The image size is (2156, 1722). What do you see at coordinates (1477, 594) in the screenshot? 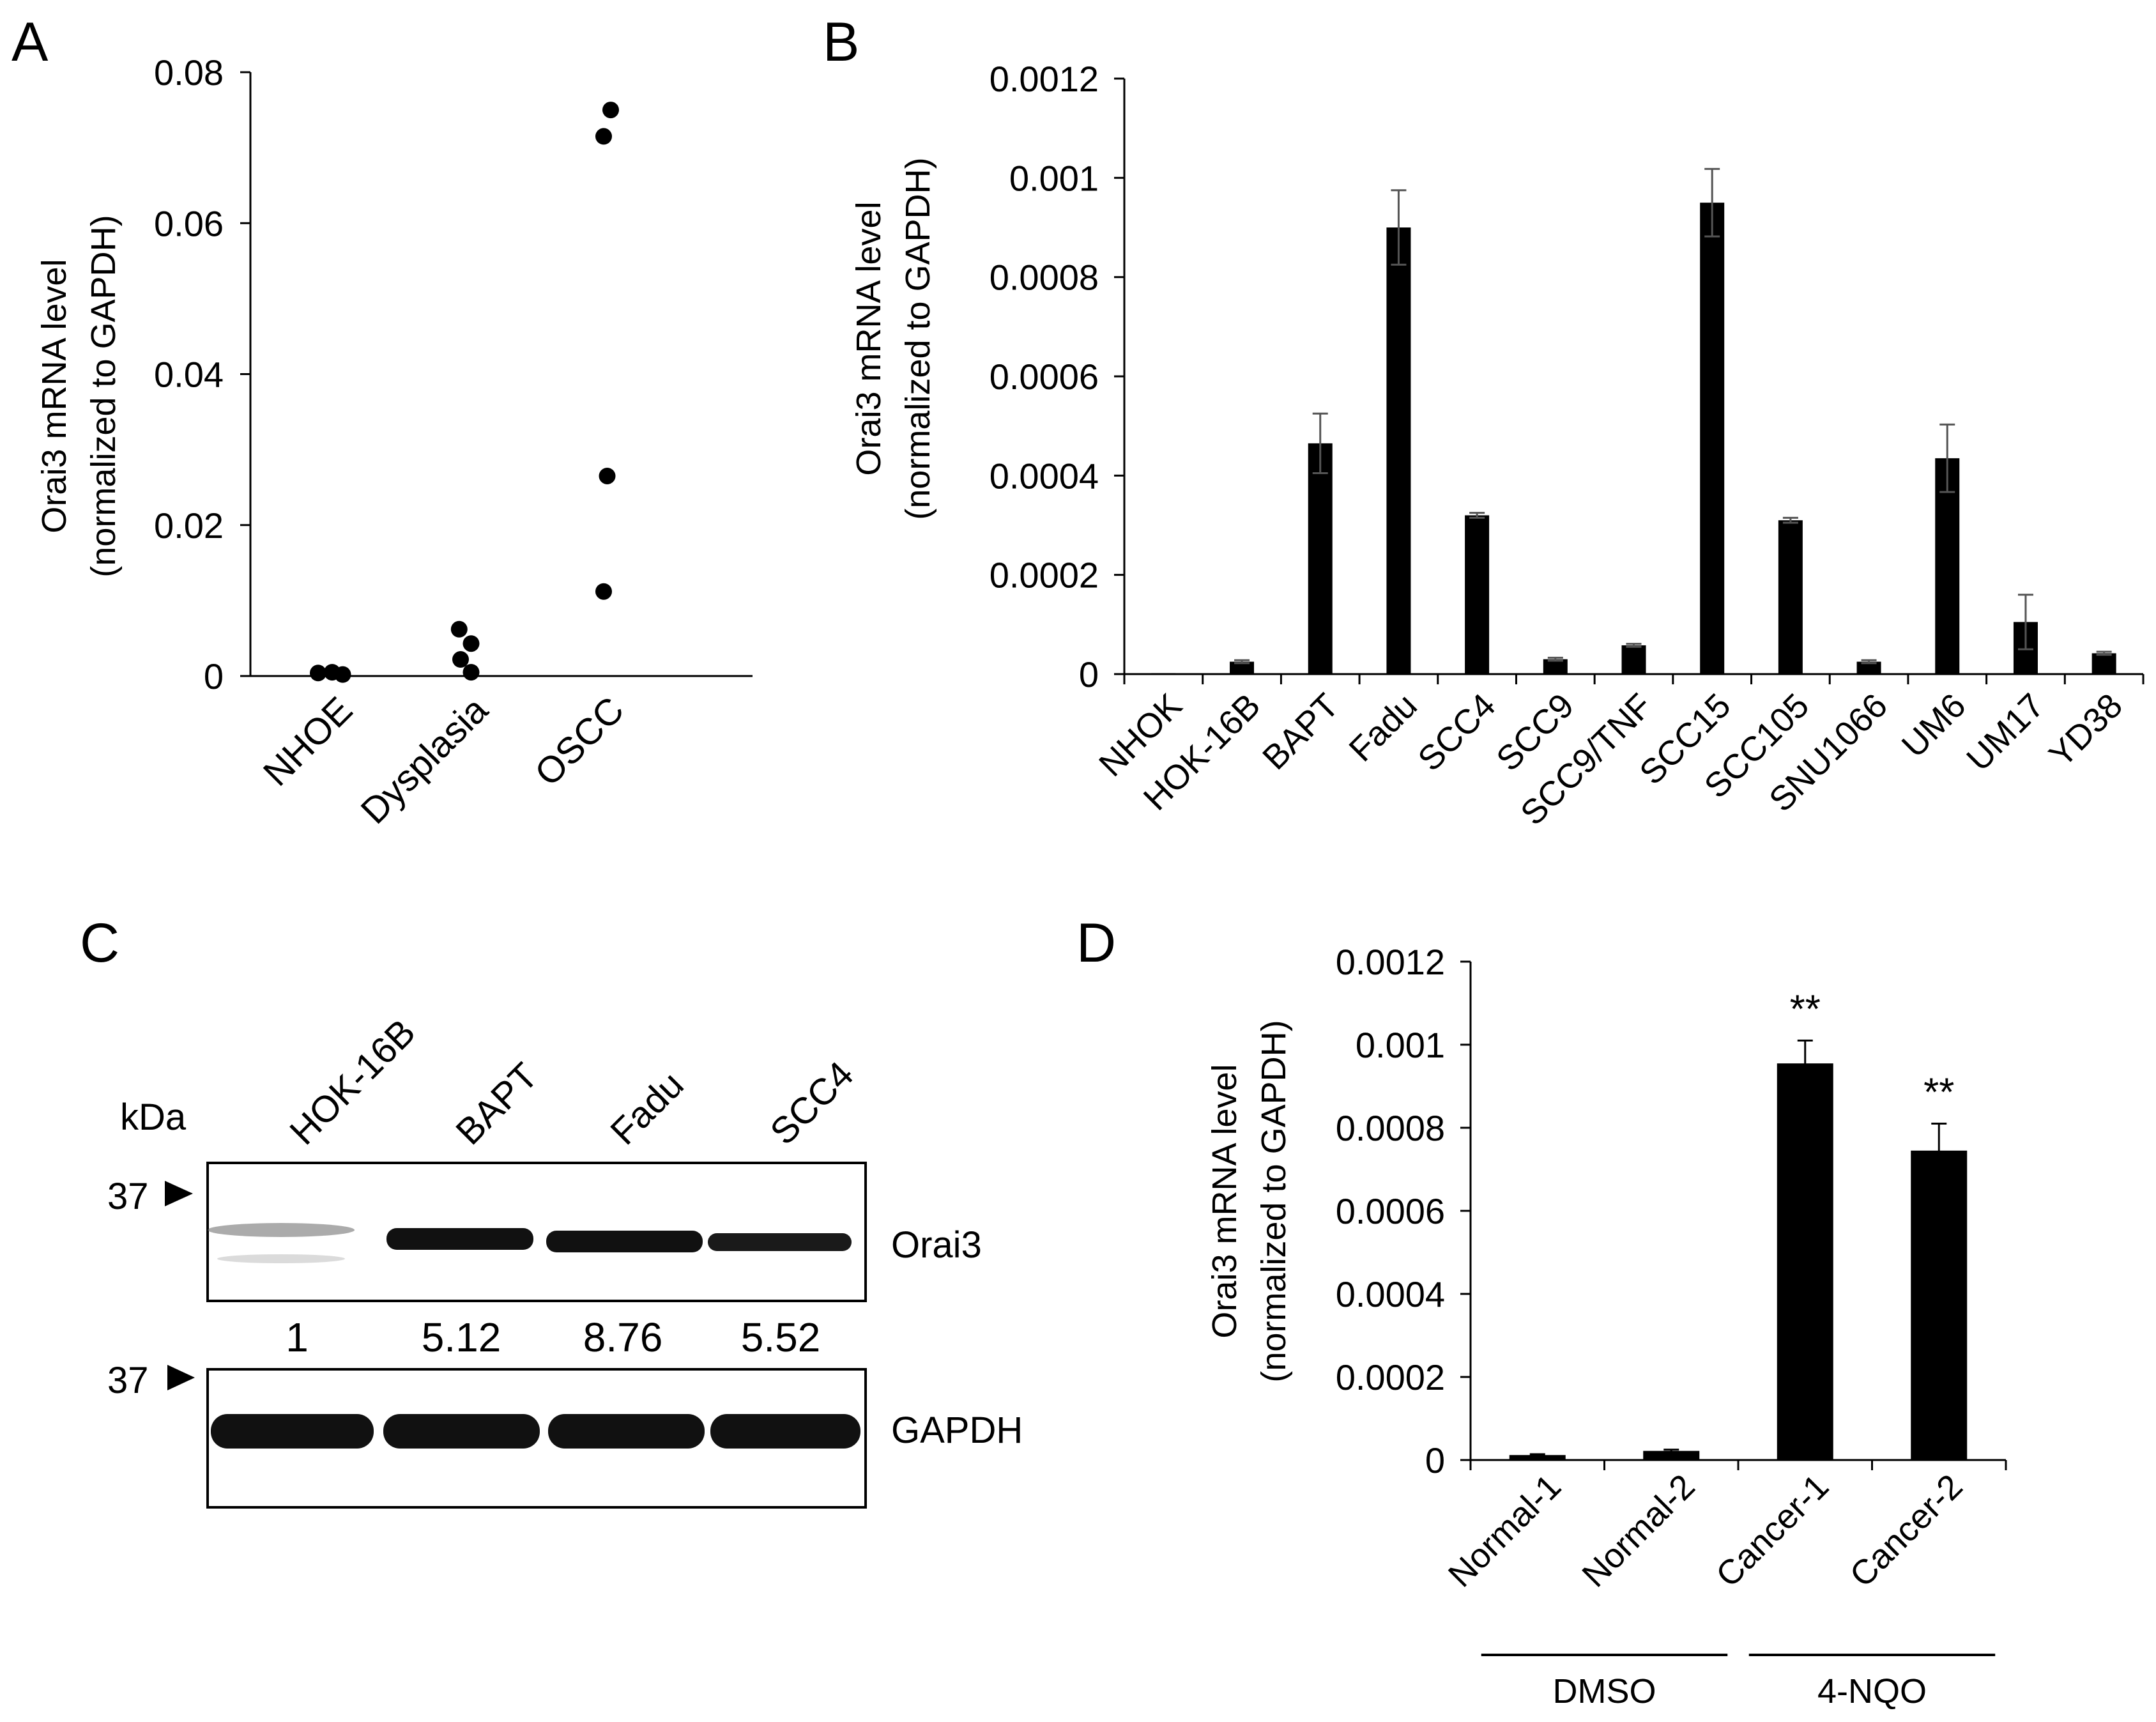
I see `panel-b-bar-scc4` at bounding box center [1477, 594].